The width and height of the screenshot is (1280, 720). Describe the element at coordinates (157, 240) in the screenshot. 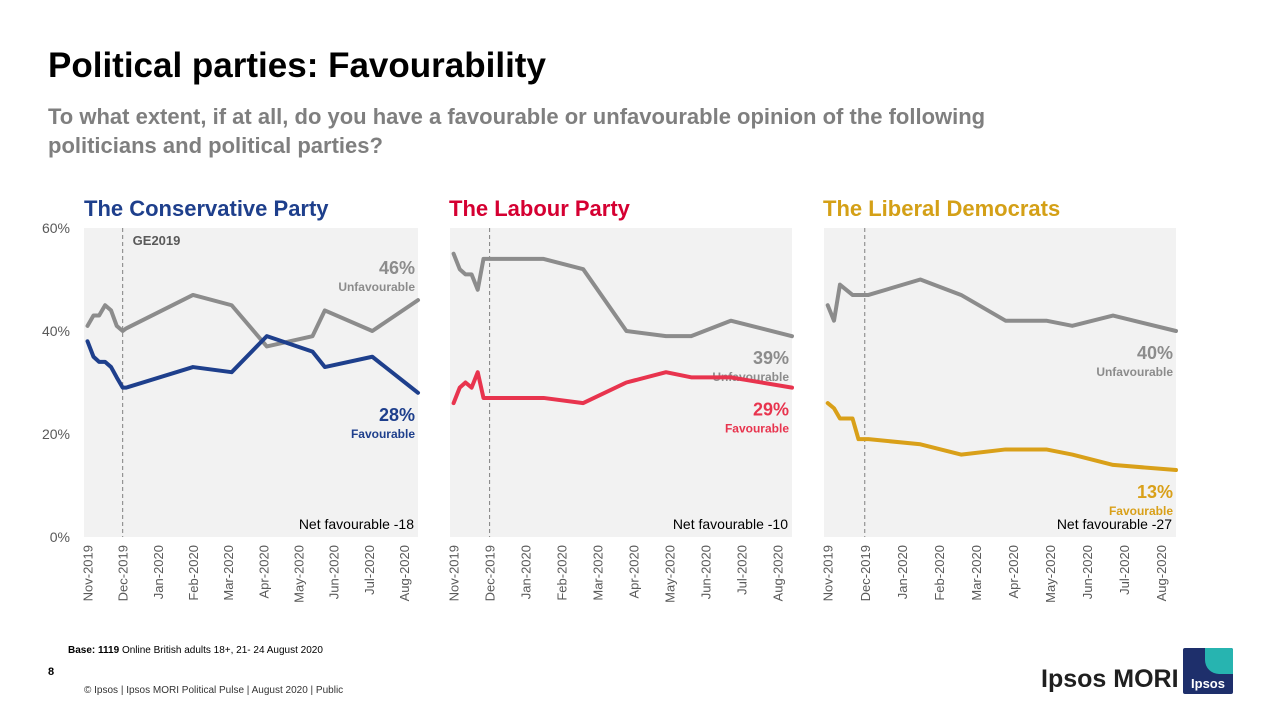

I see `ge2019-marker-label: GE2019` at that location.